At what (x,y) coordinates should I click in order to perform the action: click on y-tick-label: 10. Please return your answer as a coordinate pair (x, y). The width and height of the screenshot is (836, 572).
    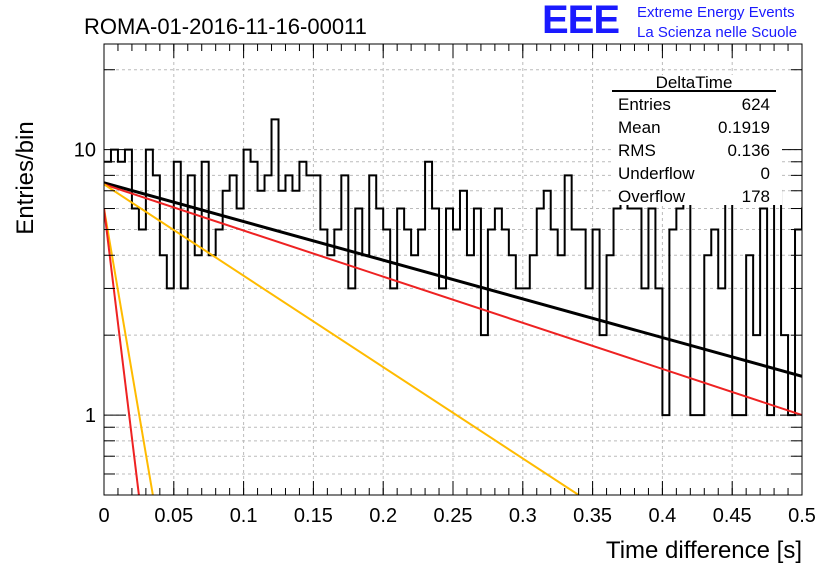
    Looking at the image, I should click on (85, 151).